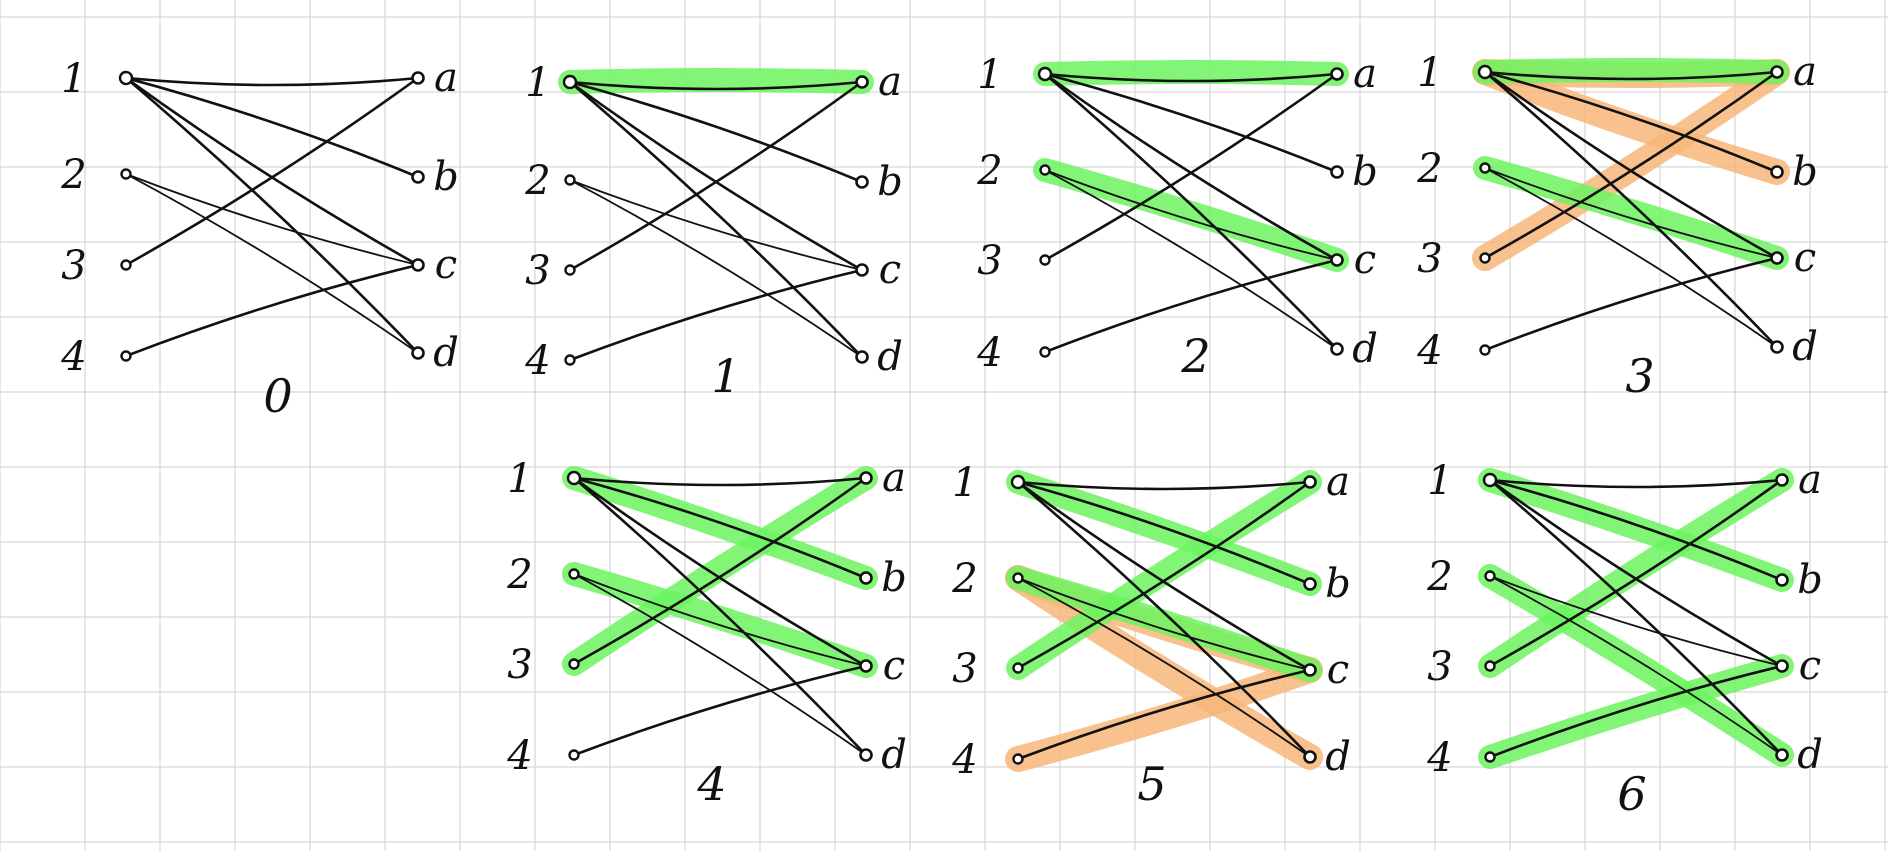 The width and height of the screenshot is (1888, 851). What do you see at coordinates (1151, 784) in the screenshot?
I see `step-label: 5` at bounding box center [1151, 784].